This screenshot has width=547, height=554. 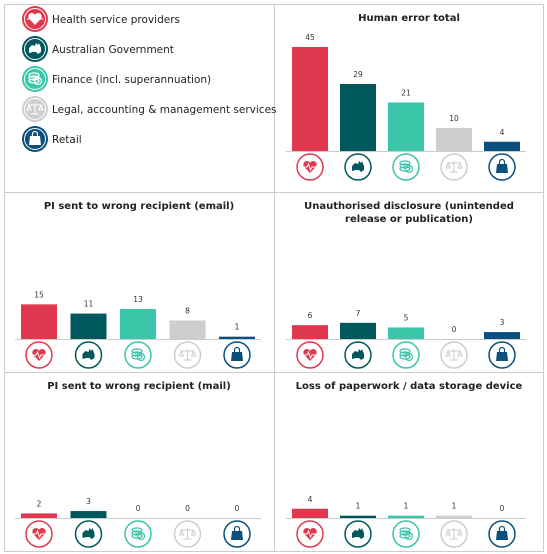 What do you see at coordinates (164, 110) in the screenshot?
I see `legend-label: Legal, accounting & management services` at bounding box center [164, 110].